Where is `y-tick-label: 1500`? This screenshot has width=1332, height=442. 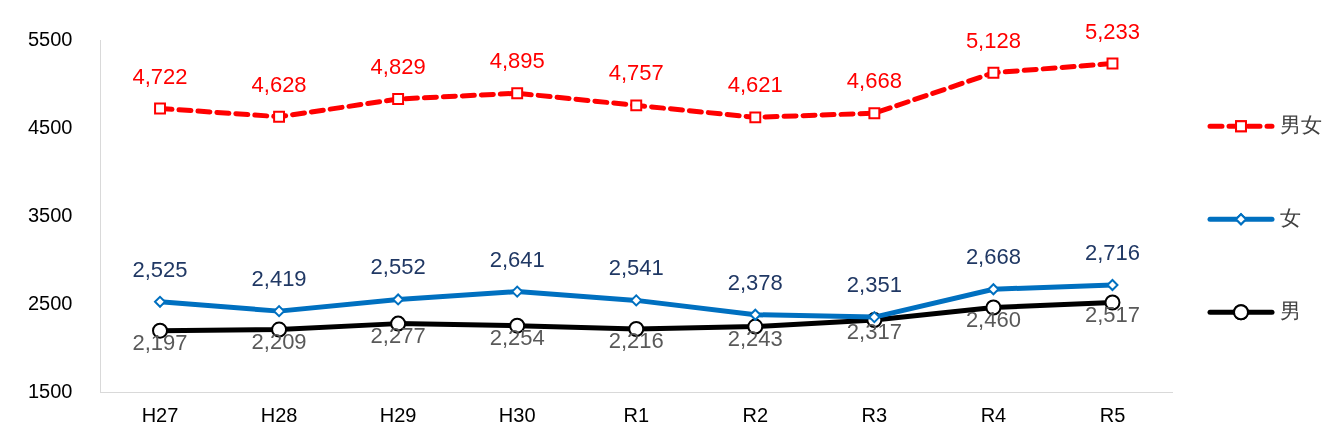
y-tick-label: 1500 is located at coordinates (50, 390).